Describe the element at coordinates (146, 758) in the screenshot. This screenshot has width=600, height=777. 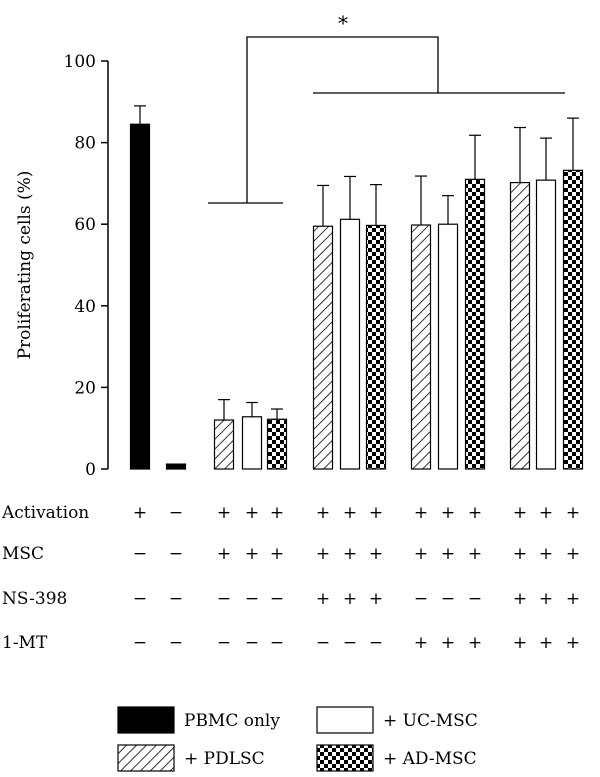
I see `legend-swatch-pdlsc` at that location.